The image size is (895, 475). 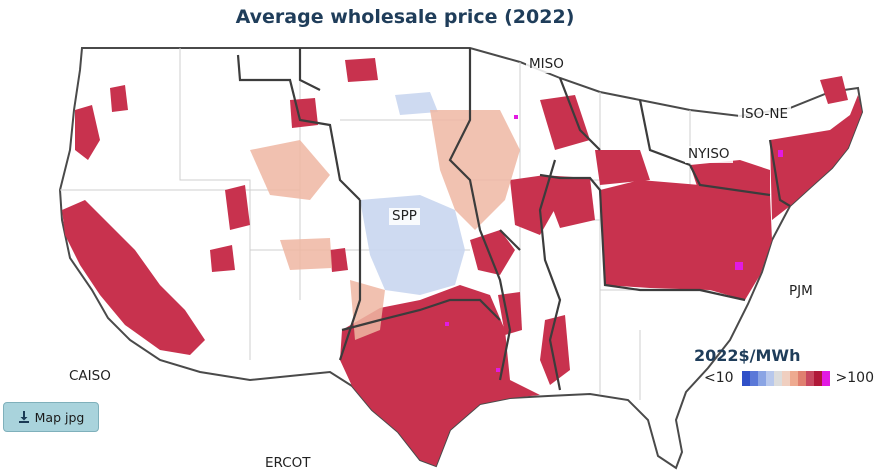 What do you see at coordinates (23, 417) in the screenshot?
I see `download-icon` at bounding box center [23, 417].